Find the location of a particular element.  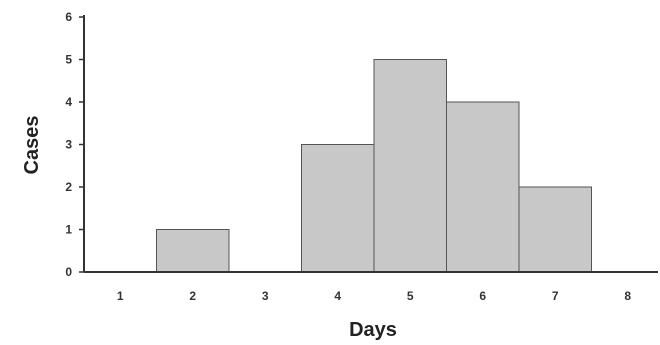

x-tick-label: 3 is located at coordinates (265, 296).